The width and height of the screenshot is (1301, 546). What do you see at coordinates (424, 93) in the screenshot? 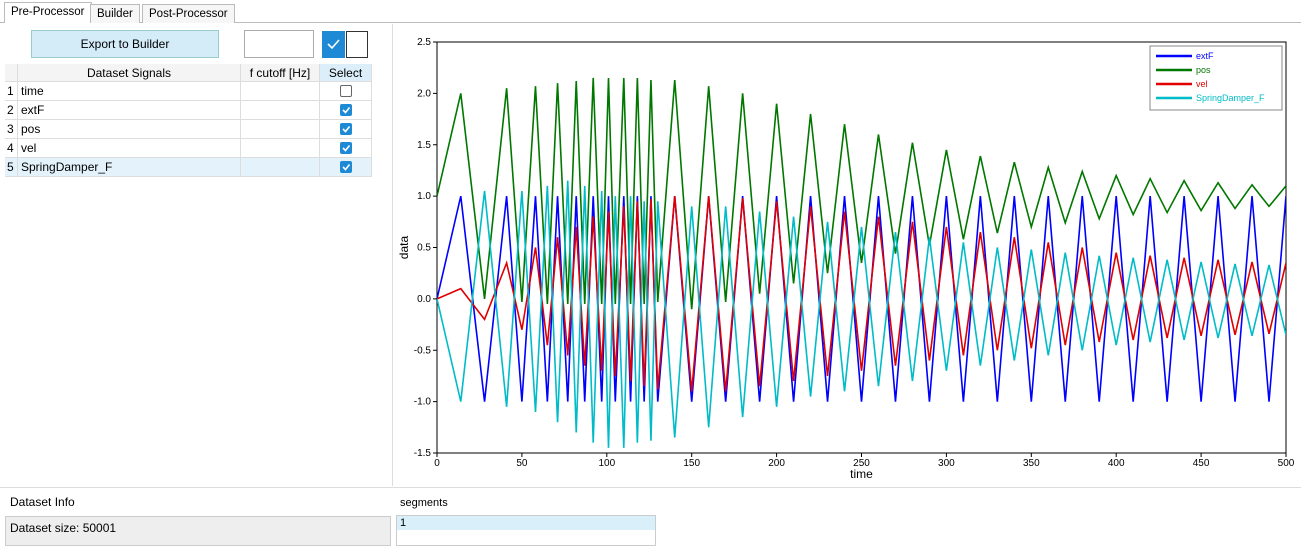
I see `y-tick-label: 2.0` at bounding box center [424, 93].